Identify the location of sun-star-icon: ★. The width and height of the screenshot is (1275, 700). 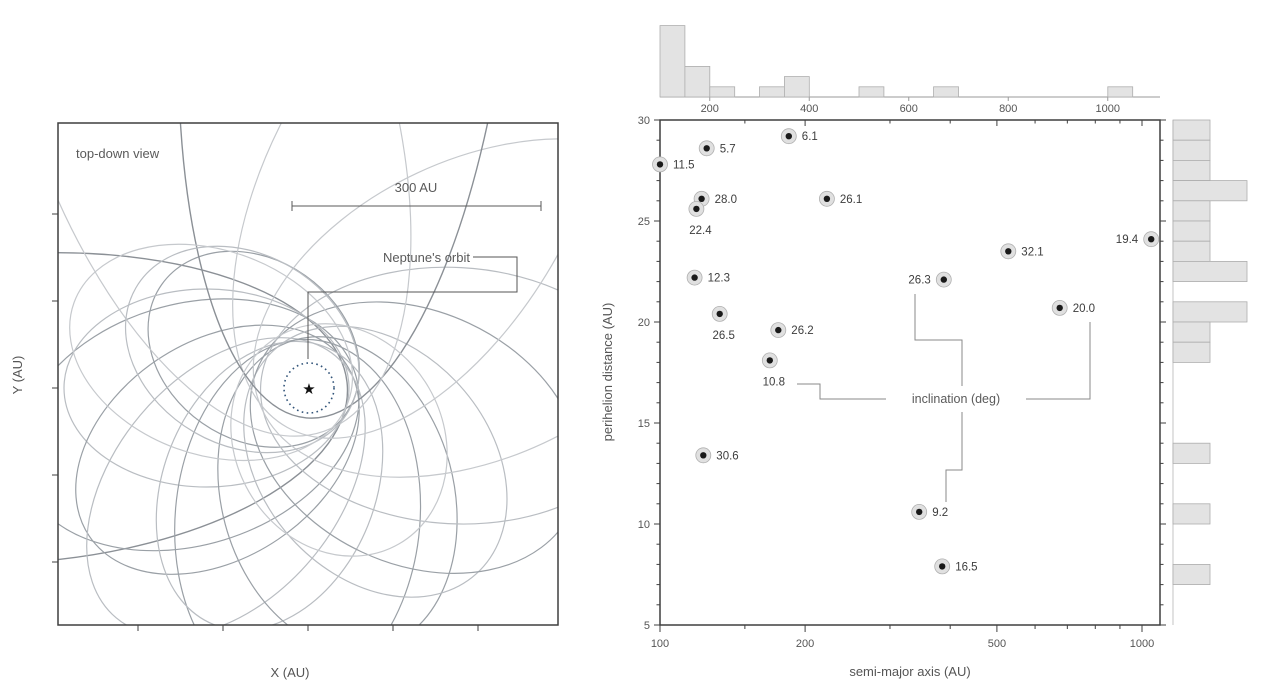
(308, 389).